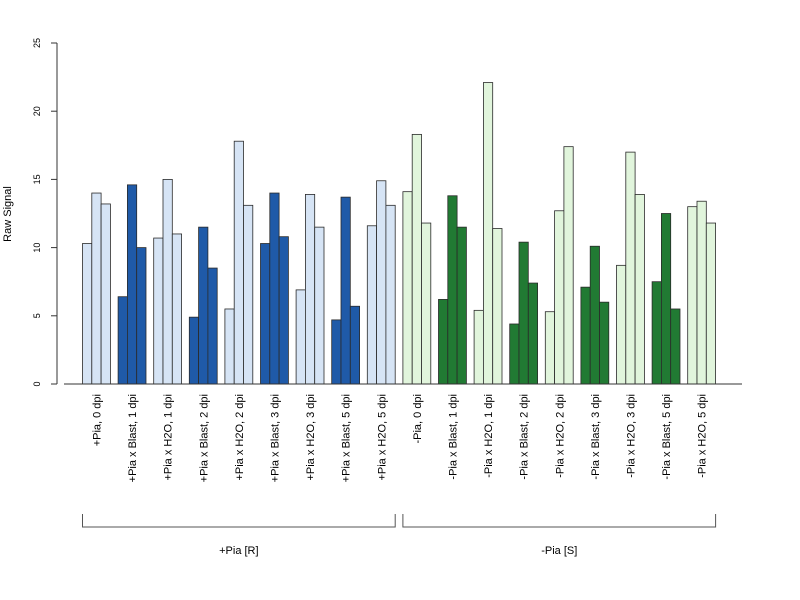  I want to click on category-label: -Pia x H2O, 1 dpi, so click(489, 436).